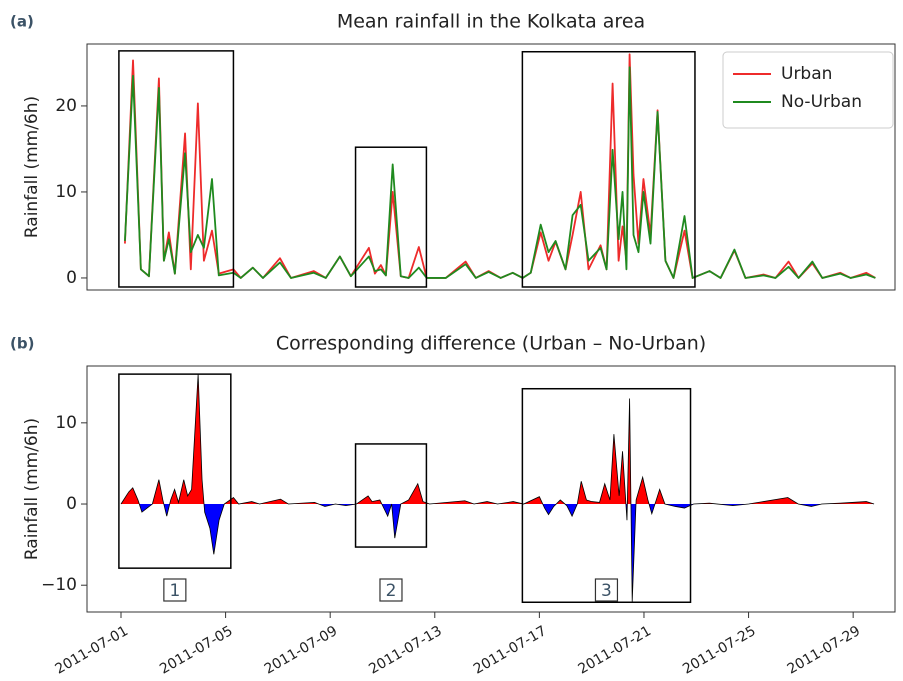 The image size is (903, 681). I want to click on x-tick-label: 2011-07-17, so click(510, 650).